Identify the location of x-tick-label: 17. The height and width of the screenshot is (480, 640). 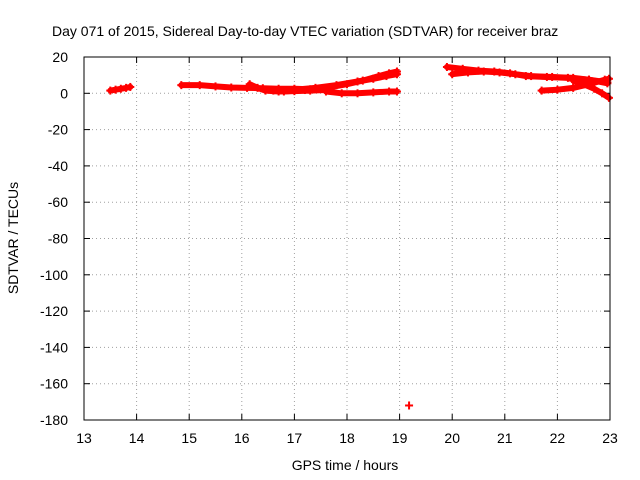
(295, 438).